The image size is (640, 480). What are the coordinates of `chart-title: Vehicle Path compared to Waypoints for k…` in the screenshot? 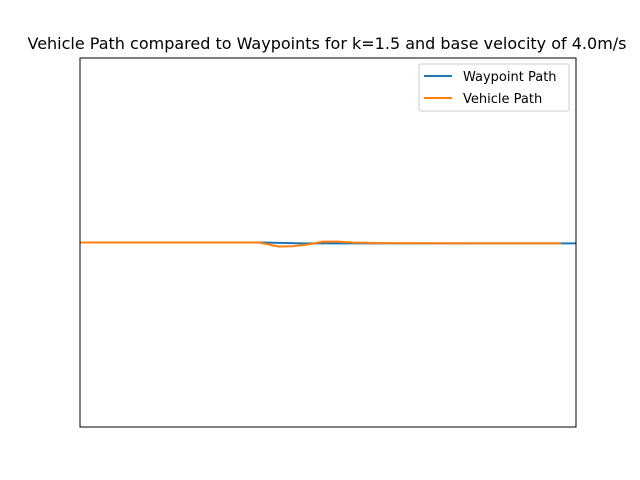 It's located at (326, 43).